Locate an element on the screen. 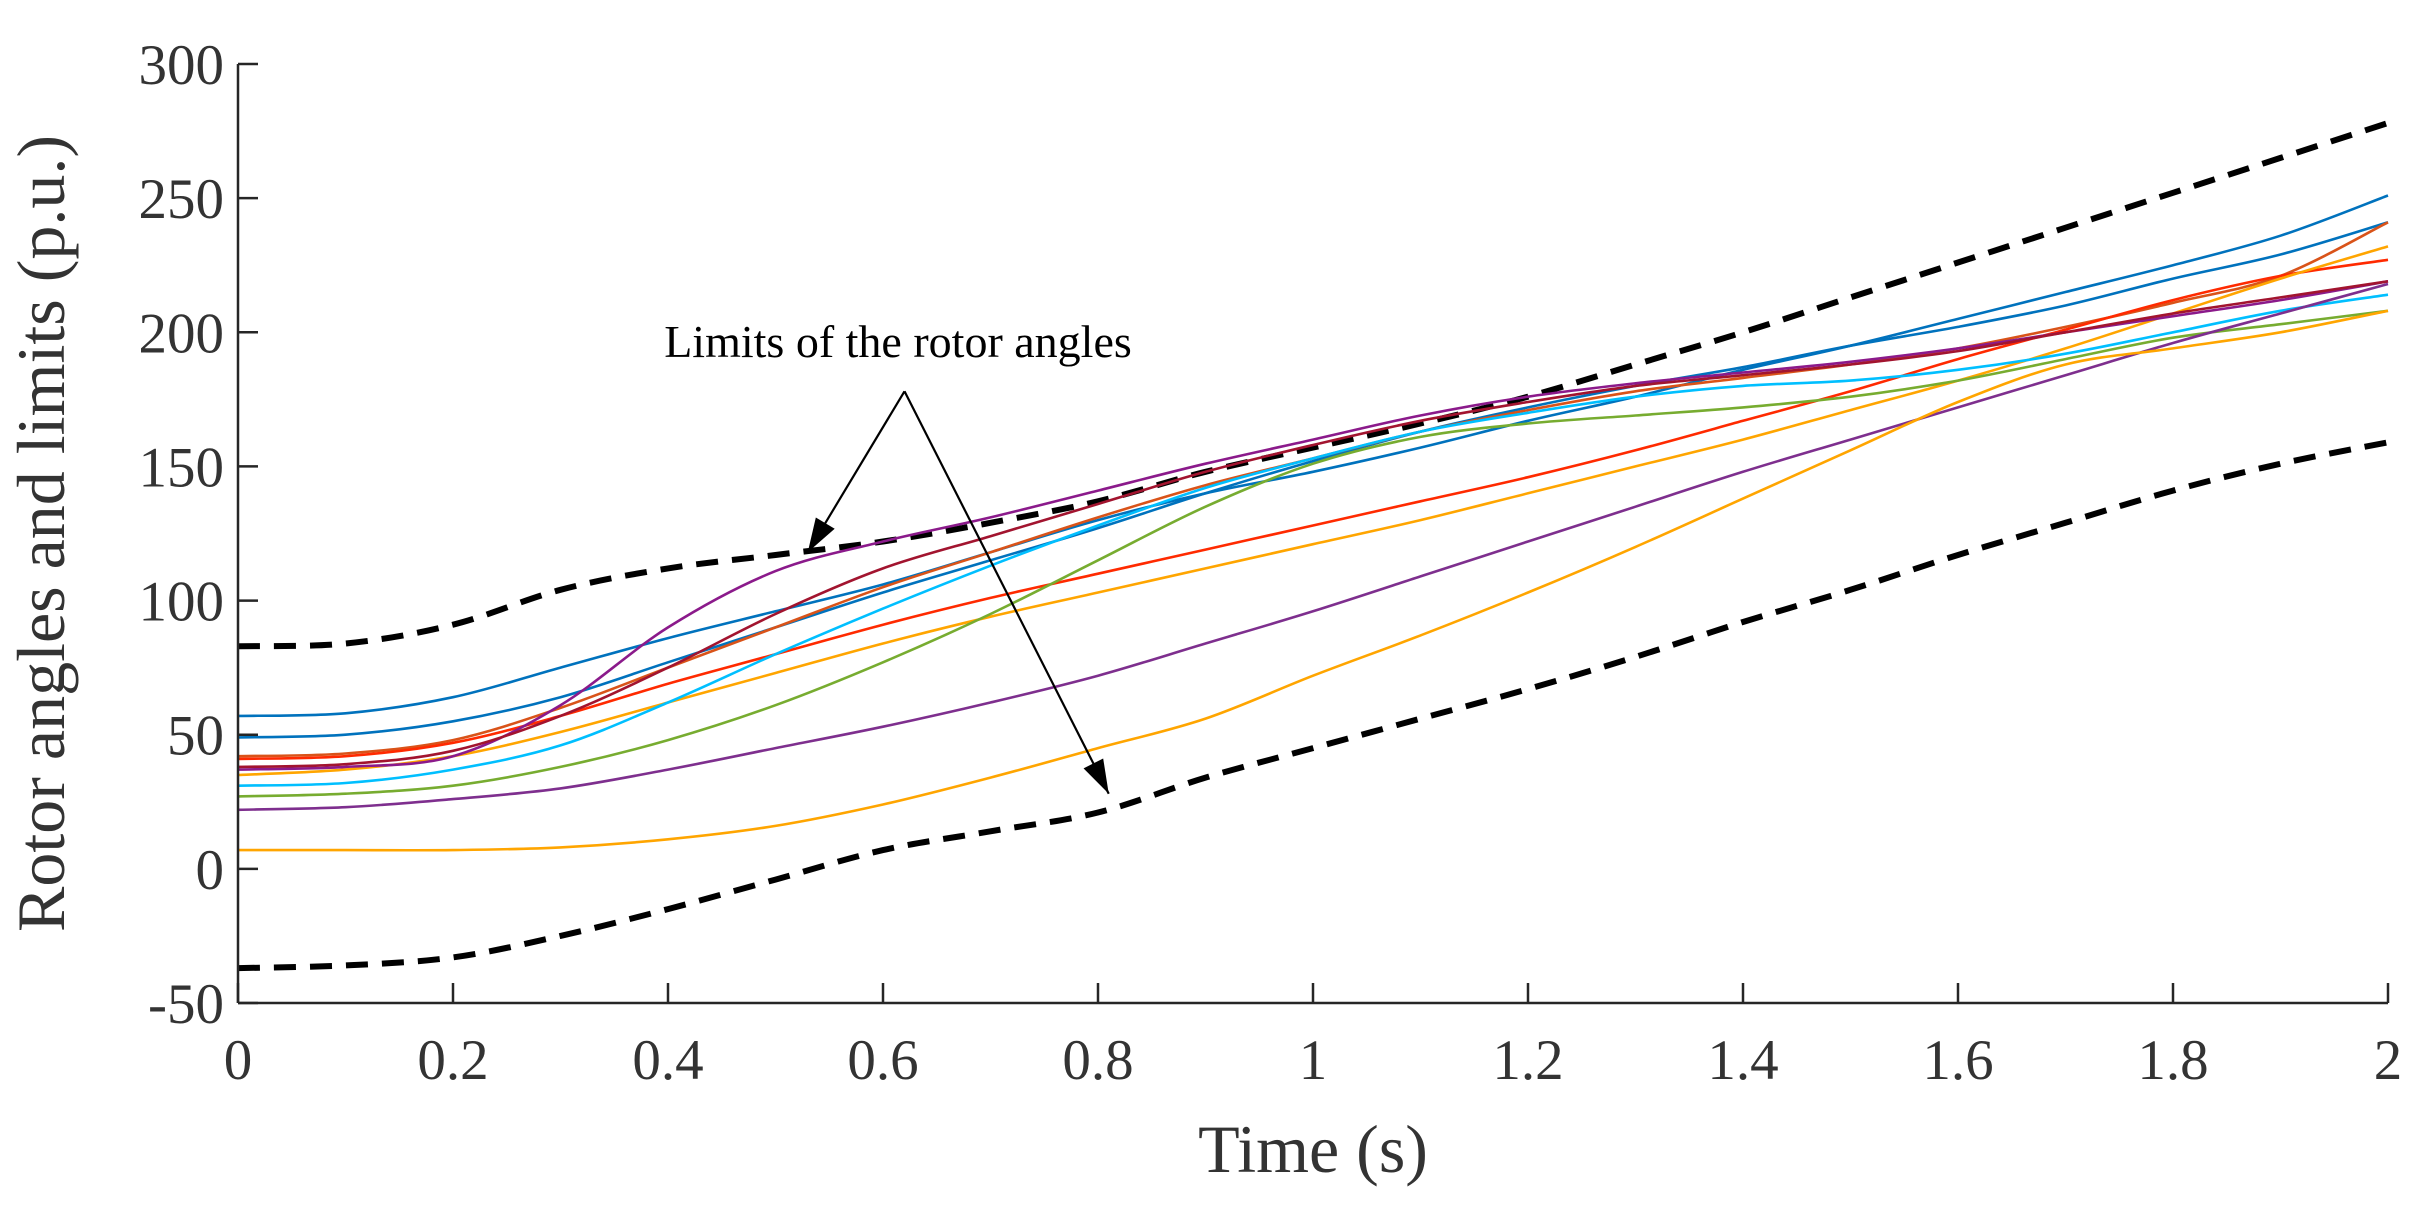 The width and height of the screenshot is (2422, 1205). y-tick-label: 200 is located at coordinates (182, 333).